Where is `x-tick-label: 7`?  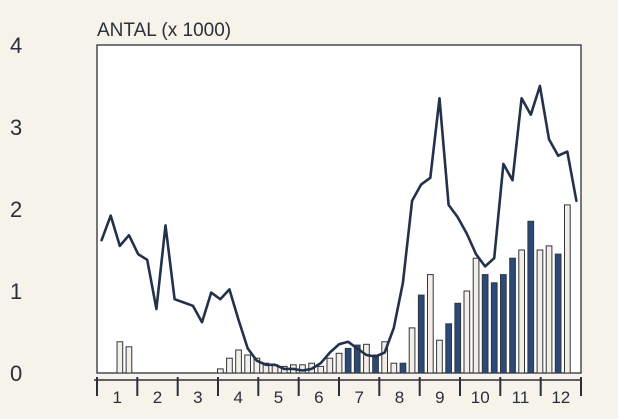
x-tick-label: 7 is located at coordinates (358, 397).